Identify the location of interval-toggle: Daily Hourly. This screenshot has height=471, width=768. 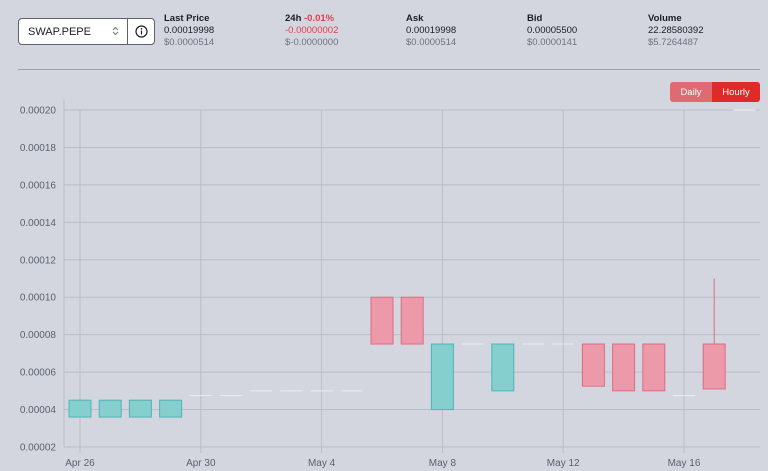
(715, 92).